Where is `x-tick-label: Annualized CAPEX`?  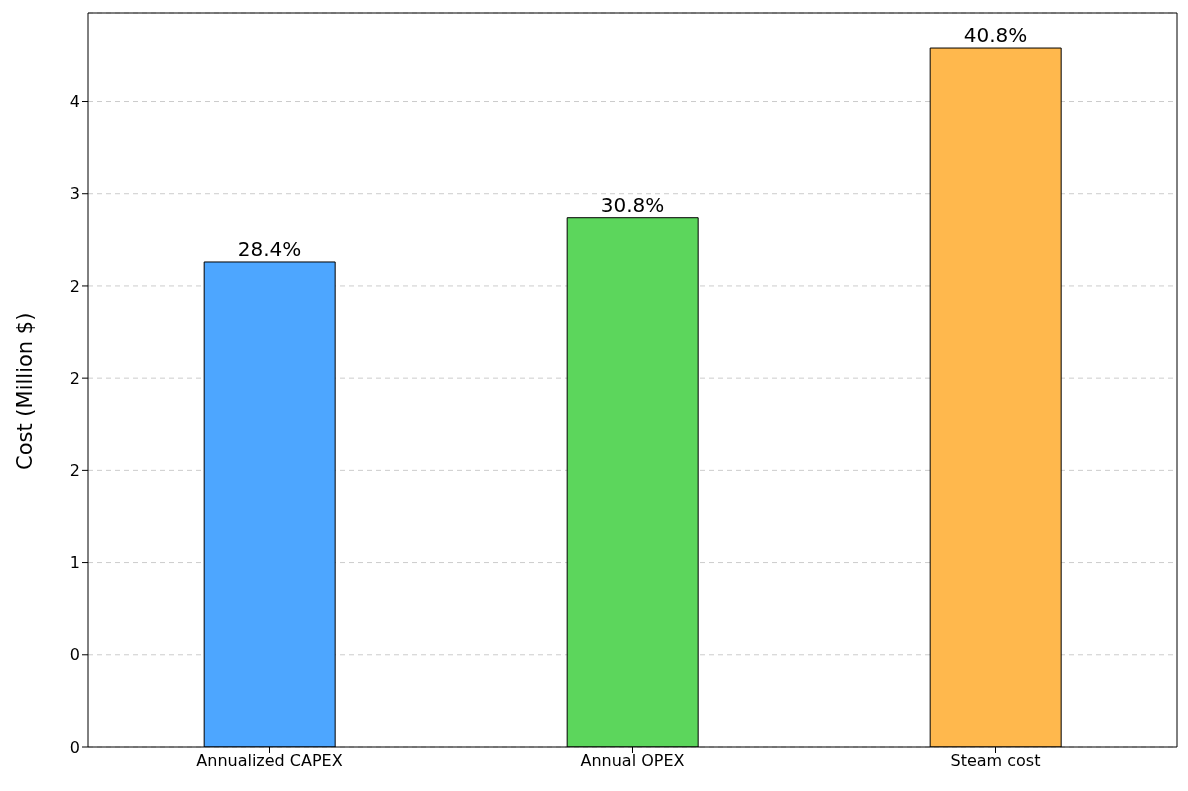
x-tick-label: Annualized CAPEX is located at coordinates (269, 761).